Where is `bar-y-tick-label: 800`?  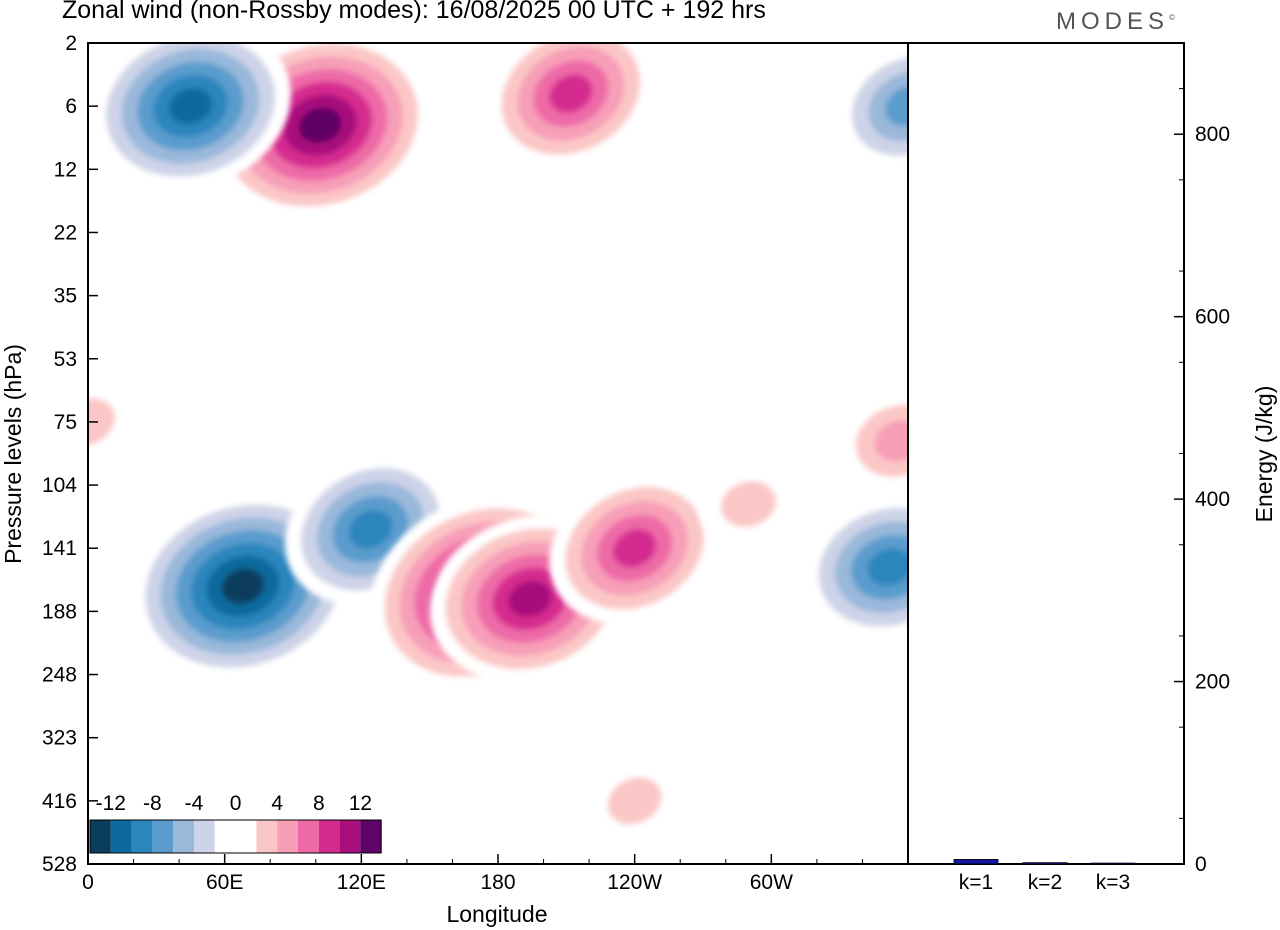
bar-y-tick-label: 800 is located at coordinates (1212, 134).